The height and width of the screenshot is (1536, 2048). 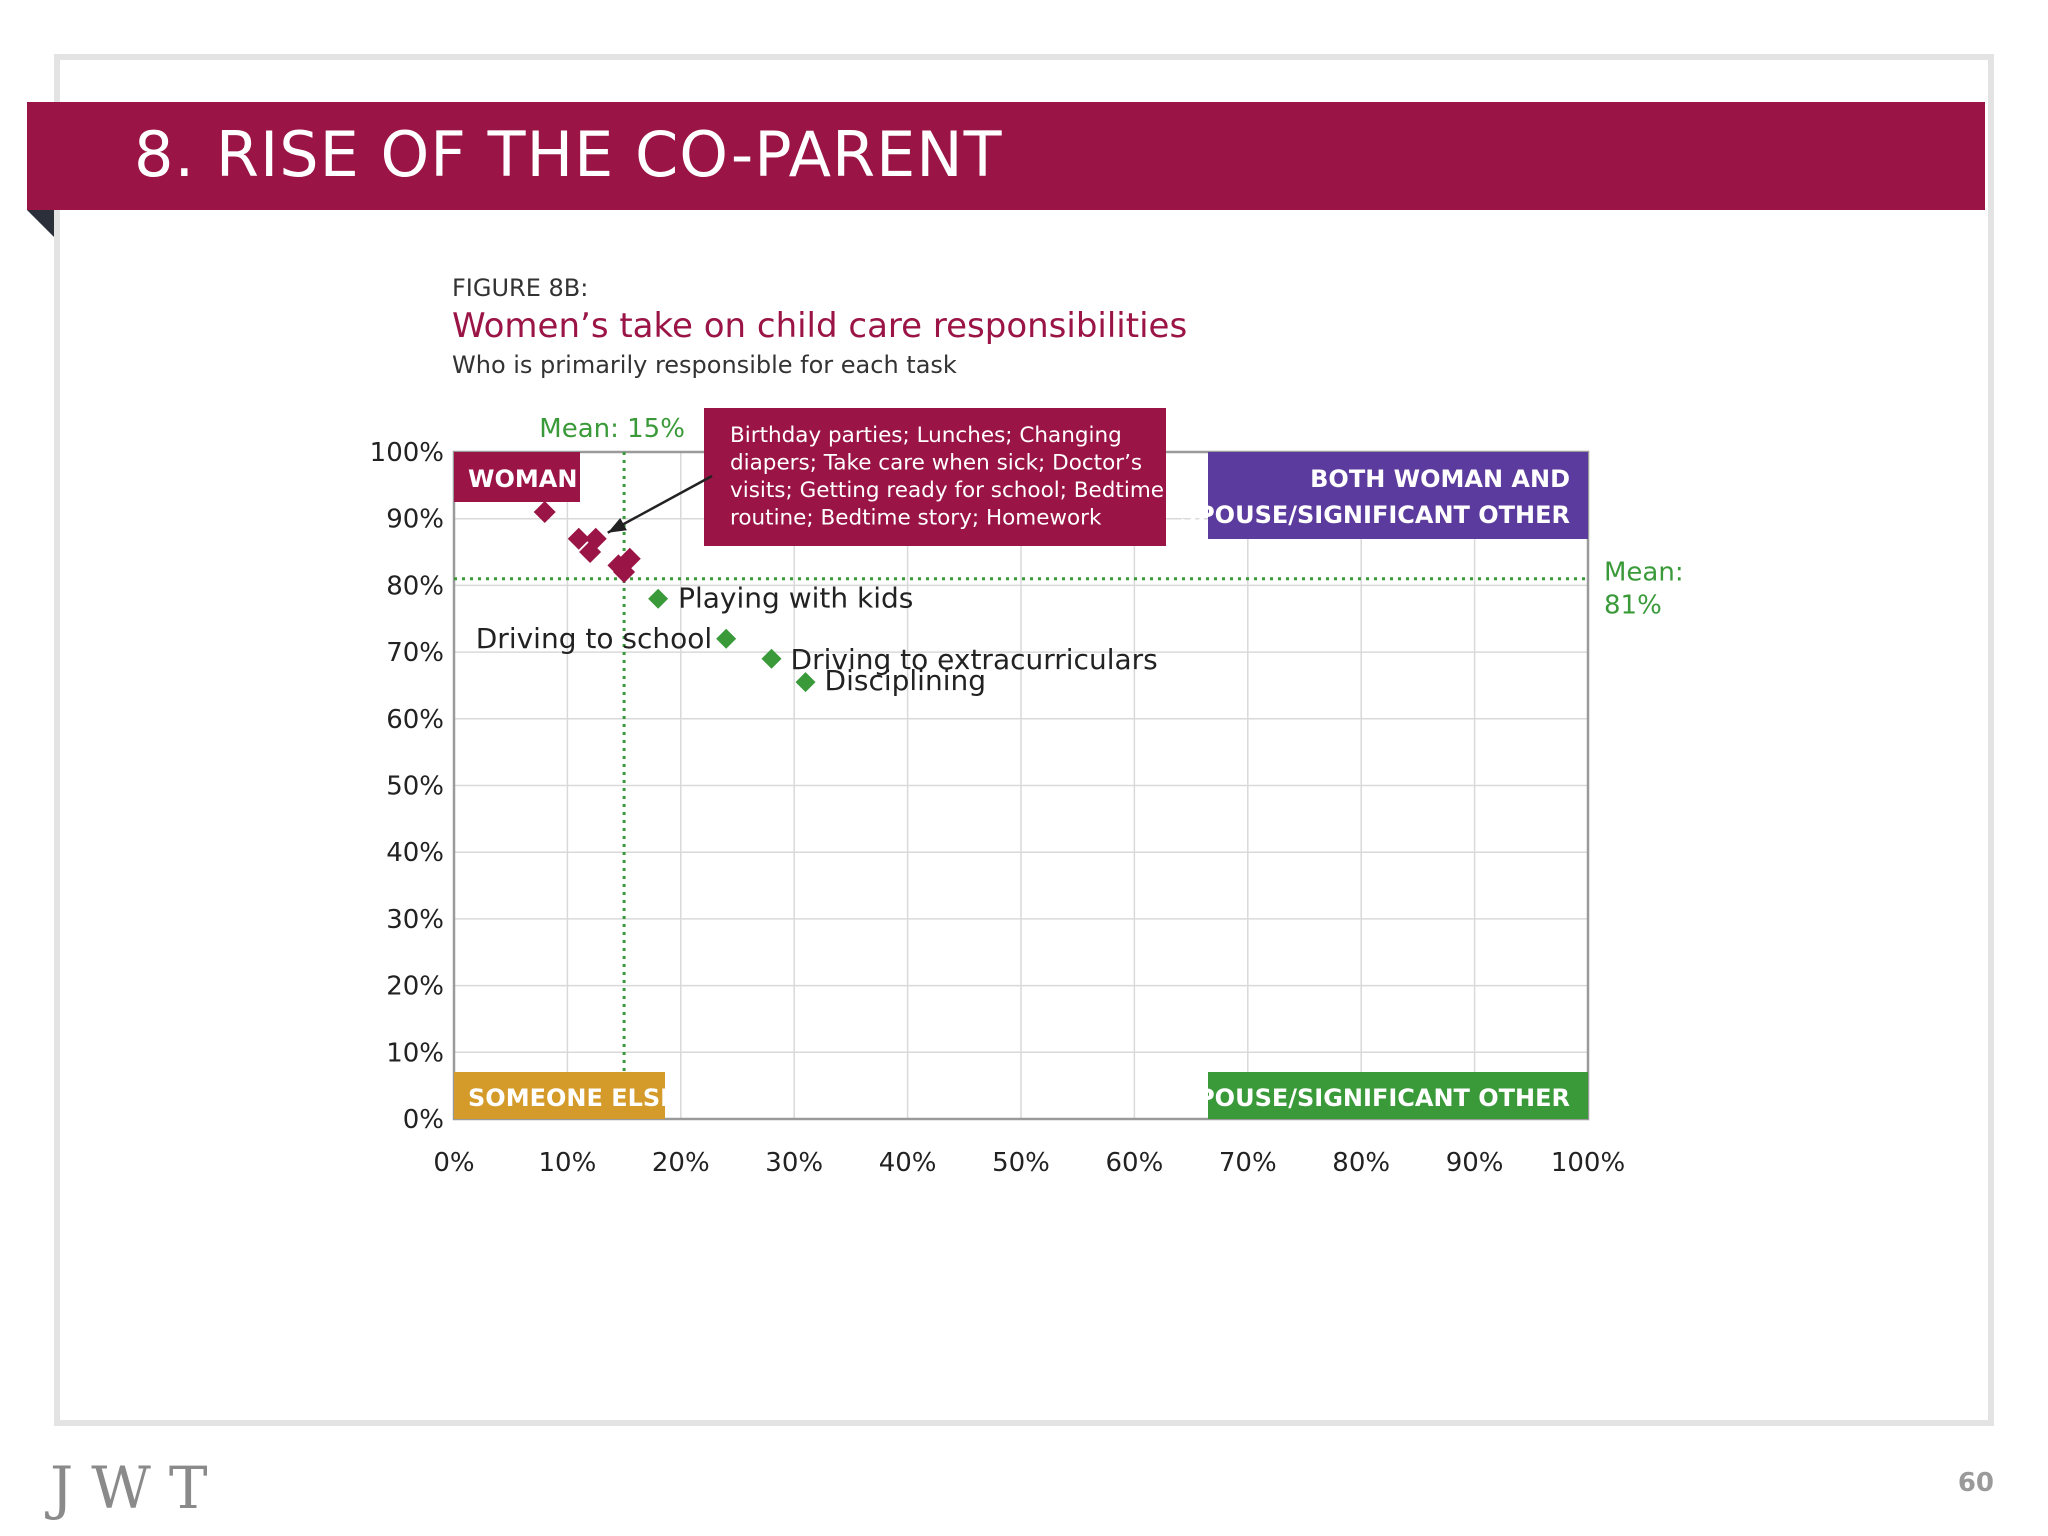 What do you see at coordinates (415, 653) in the screenshot?
I see `y-tick-label: 70%` at bounding box center [415, 653].